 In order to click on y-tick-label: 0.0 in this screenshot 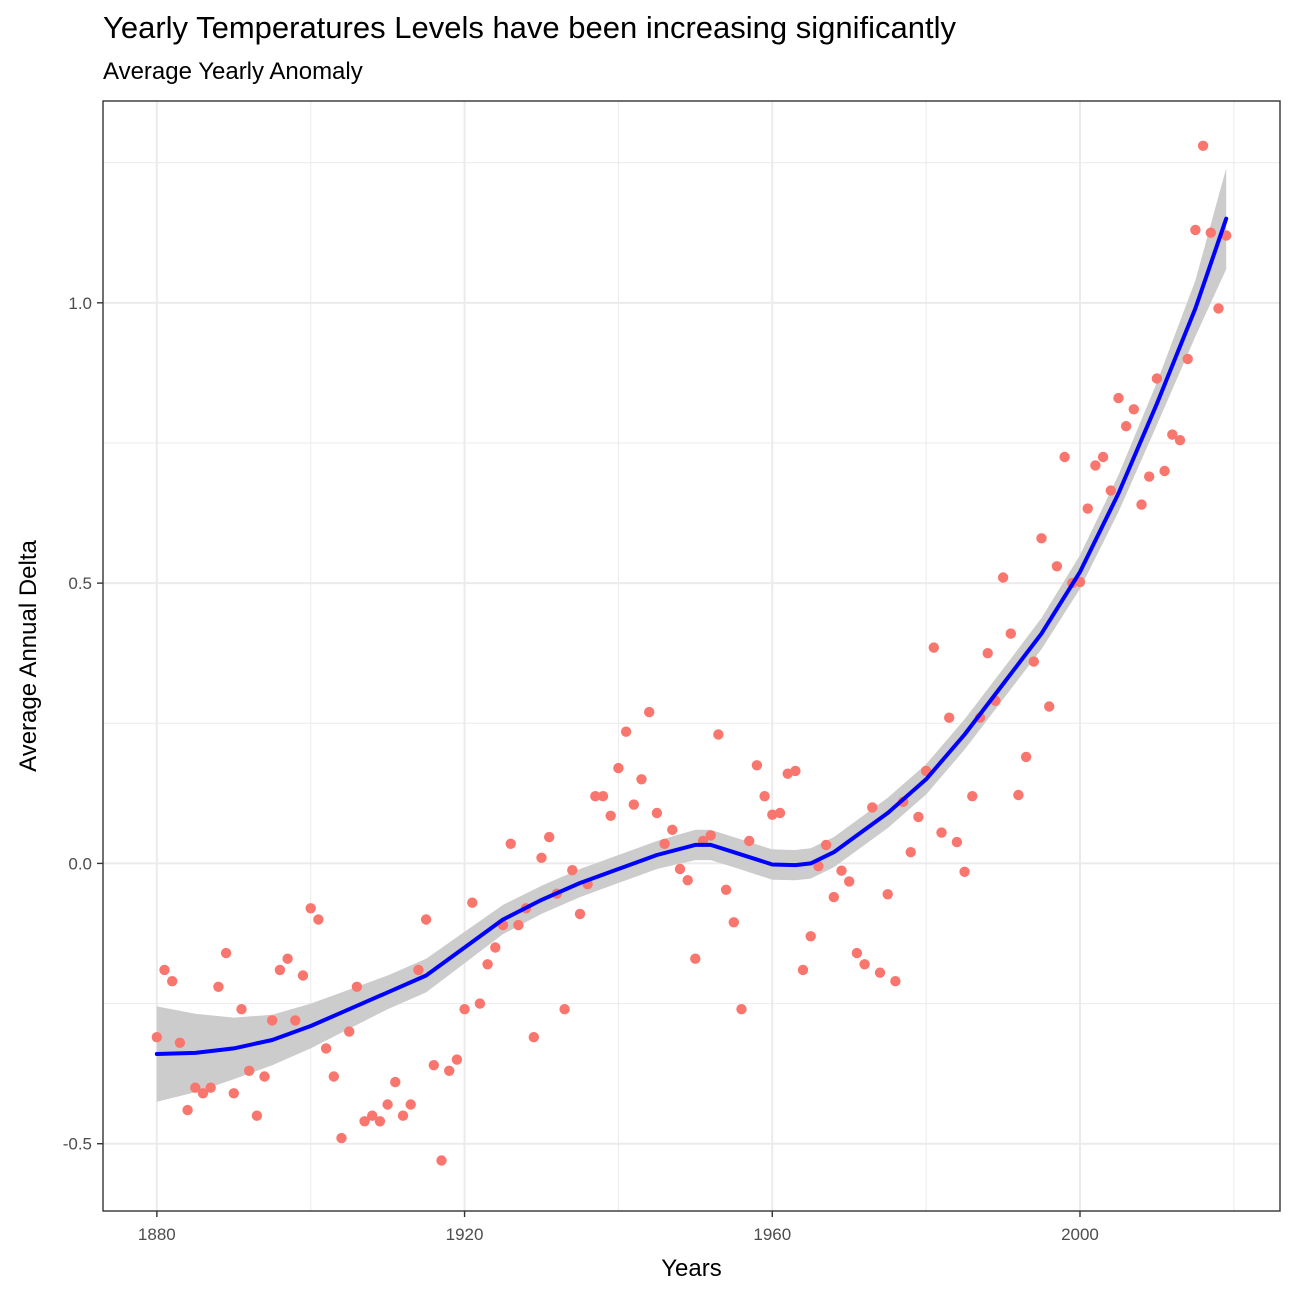, I will do `click(80, 863)`.